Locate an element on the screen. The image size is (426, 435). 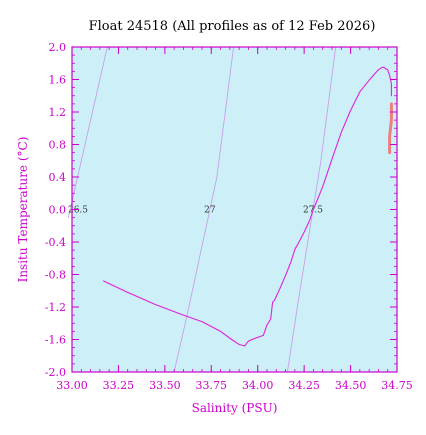
y-tick-label-7: 0.8 is located at coordinates (58, 145).